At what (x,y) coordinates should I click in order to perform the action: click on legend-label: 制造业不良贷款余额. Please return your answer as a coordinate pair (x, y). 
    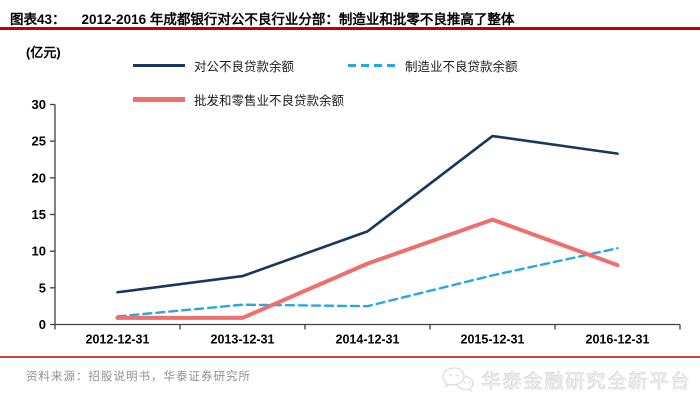
    Looking at the image, I should click on (461, 67).